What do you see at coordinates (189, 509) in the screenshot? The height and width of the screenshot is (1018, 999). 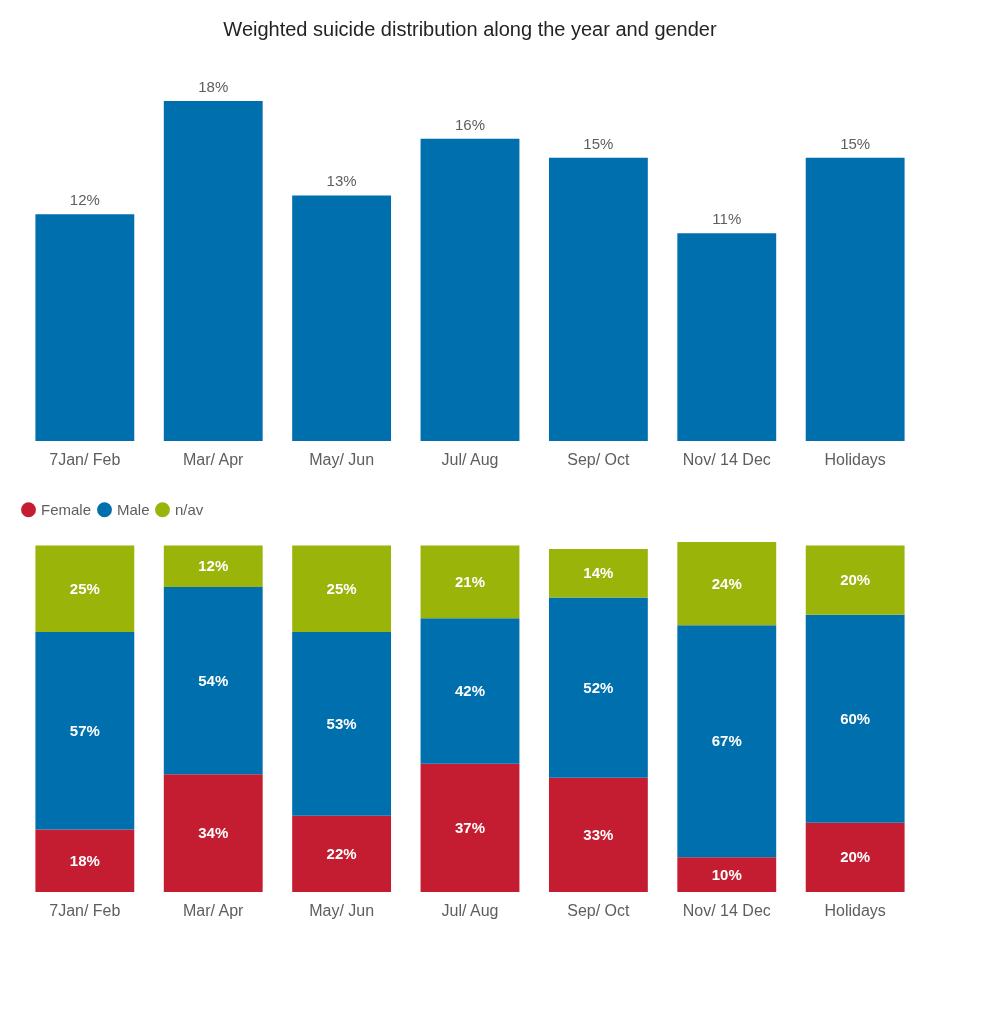 I see `legend-label: n/av` at bounding box center [189, 509].